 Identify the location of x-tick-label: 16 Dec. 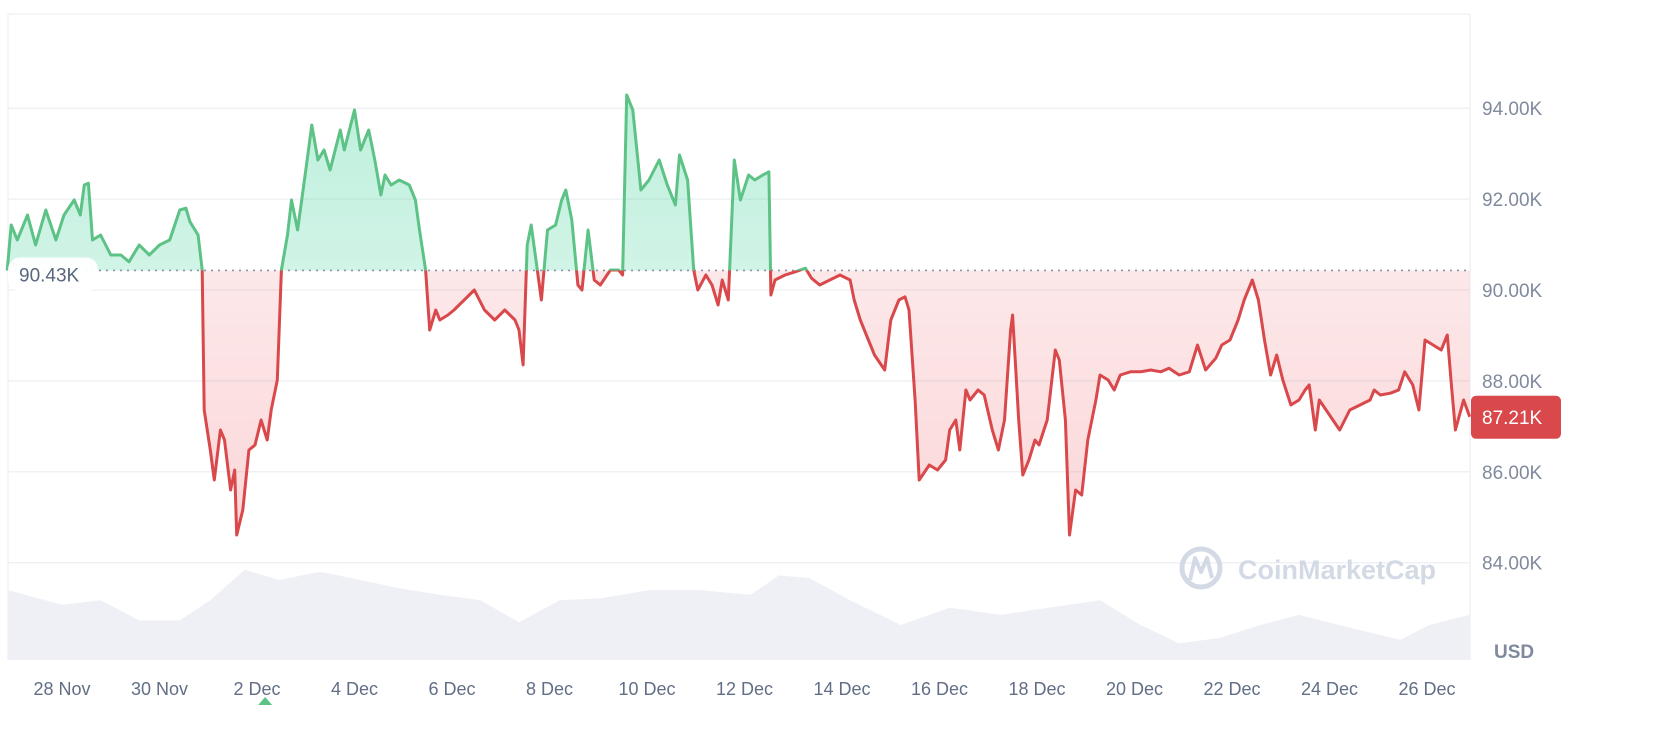
(939, 689).